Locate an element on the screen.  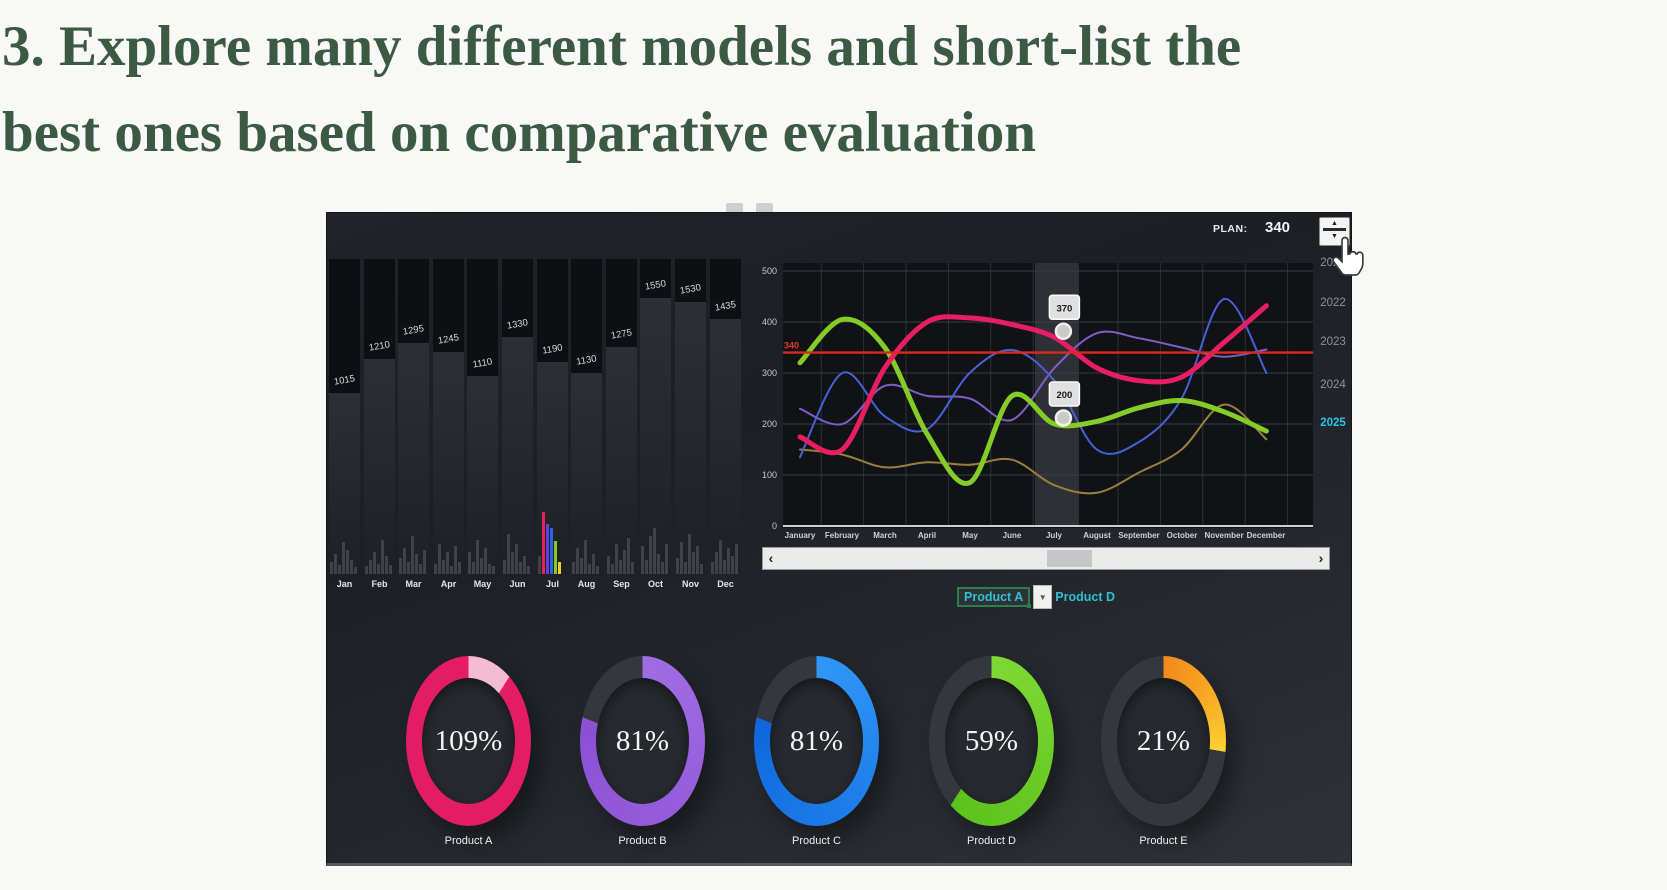
series-blue is located at coordinates (1033, 378).